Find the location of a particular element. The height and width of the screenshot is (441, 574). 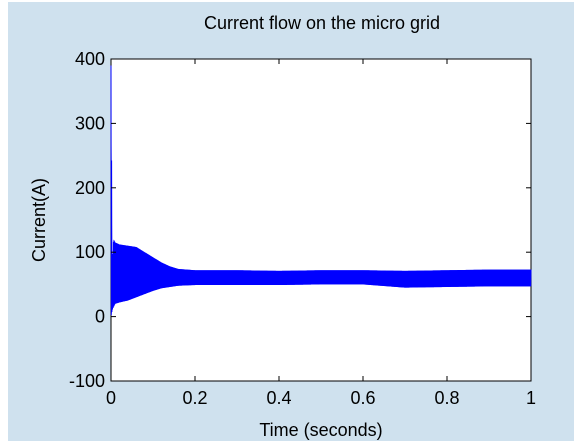

chart-title: Current flow on the micro grid is located at coordinates (322, 23).